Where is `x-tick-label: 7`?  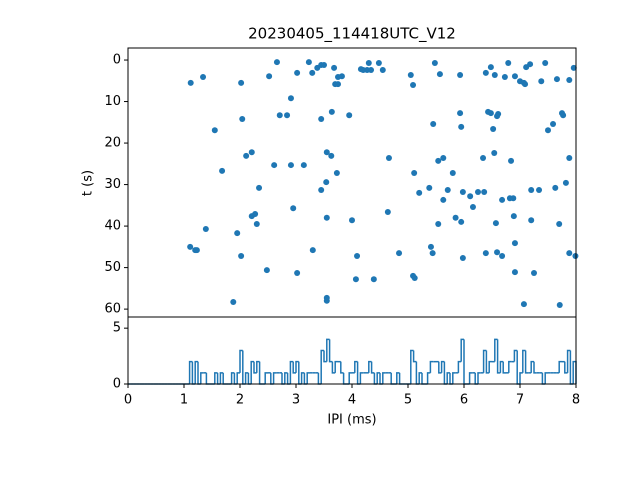 x-tick-label: 7 is located at coordinates (520, 400).